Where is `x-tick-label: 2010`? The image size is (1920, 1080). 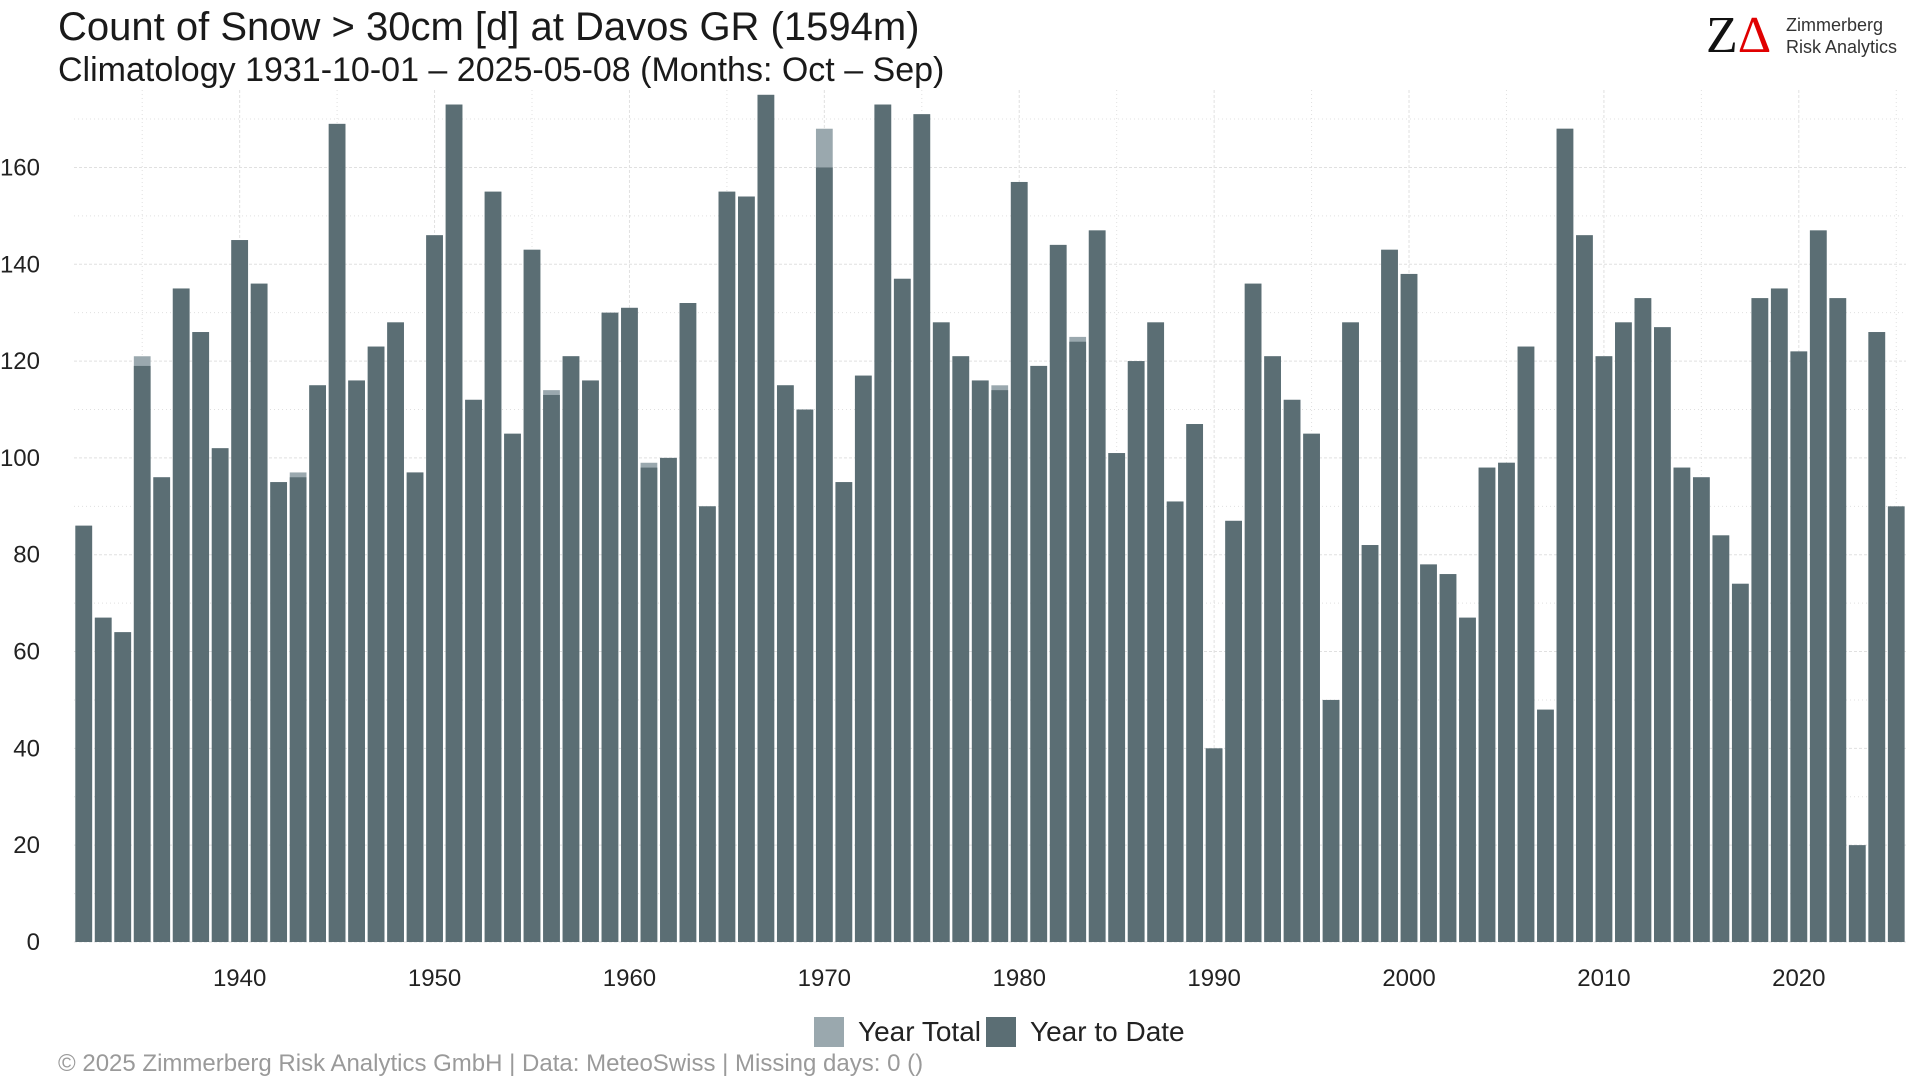
x-tick-label: 2010 is located at coordinates (1603, 978).